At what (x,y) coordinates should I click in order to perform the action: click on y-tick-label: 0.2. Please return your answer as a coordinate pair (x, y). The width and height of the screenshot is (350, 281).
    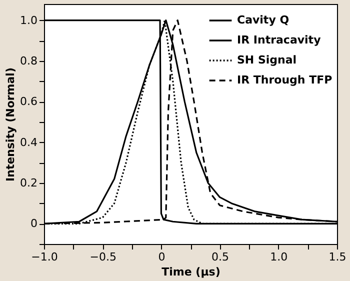
    Looking at the image, I should click on (29, 183).